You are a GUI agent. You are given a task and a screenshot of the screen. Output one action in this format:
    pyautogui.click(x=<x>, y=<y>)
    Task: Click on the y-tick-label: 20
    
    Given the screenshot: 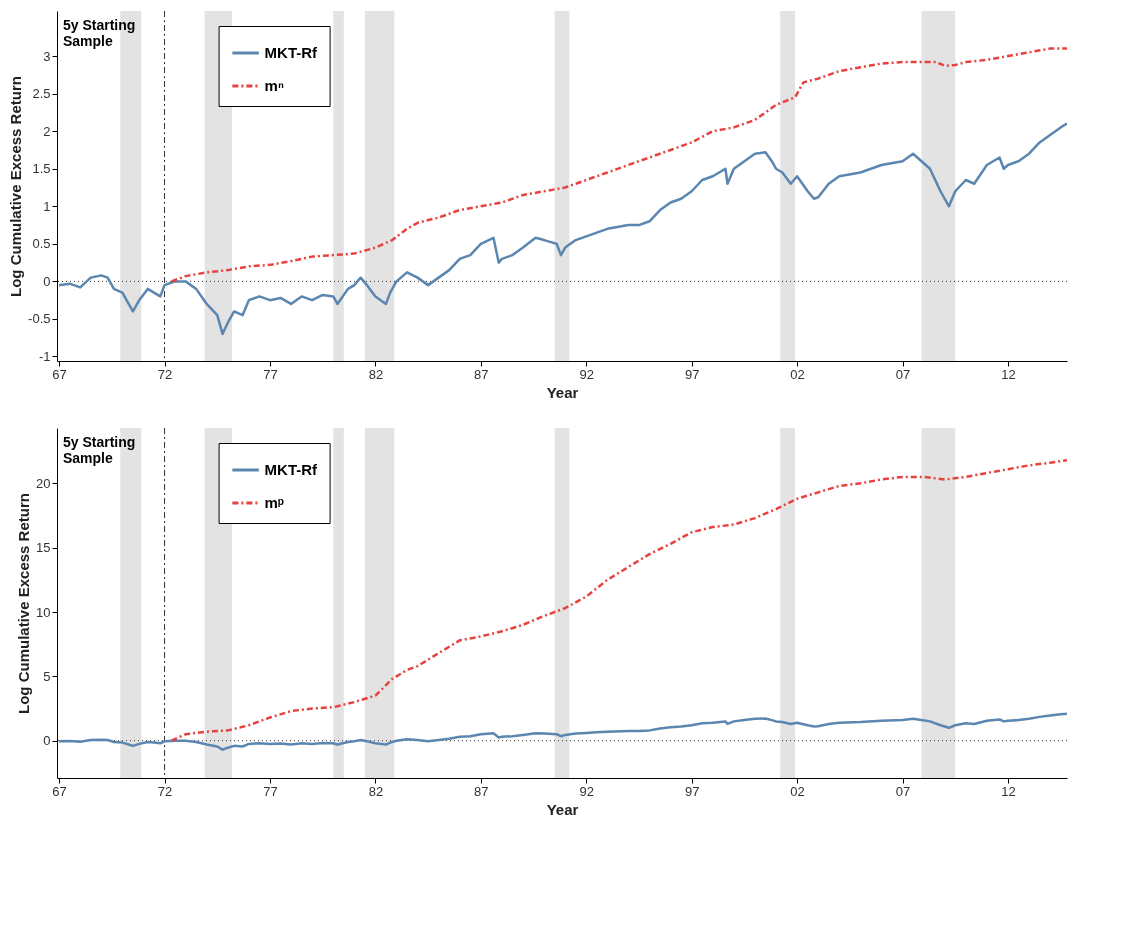 What is the action you would take?
    pyautogui.click(x=43, y=483)
    